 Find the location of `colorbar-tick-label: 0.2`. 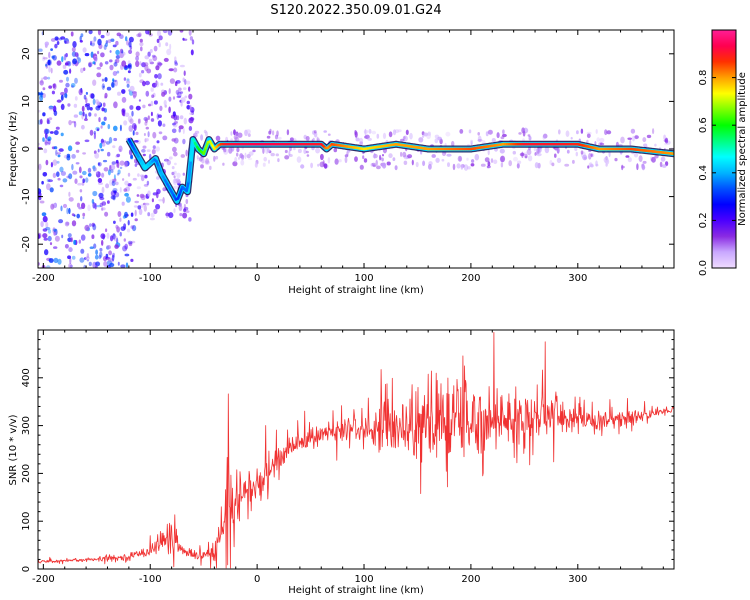

colorbar-tick-label: 0.2 is located at coordinates (703, 220).